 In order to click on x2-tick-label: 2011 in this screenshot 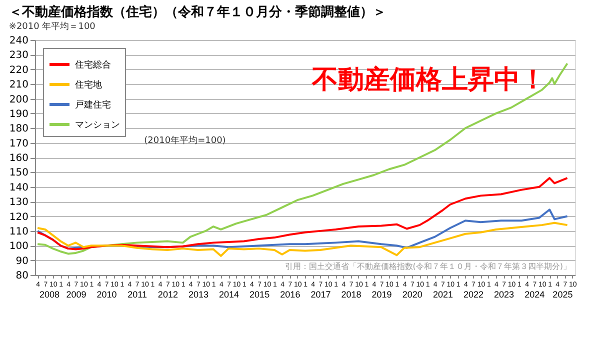, I will do `click(138, 295)`.